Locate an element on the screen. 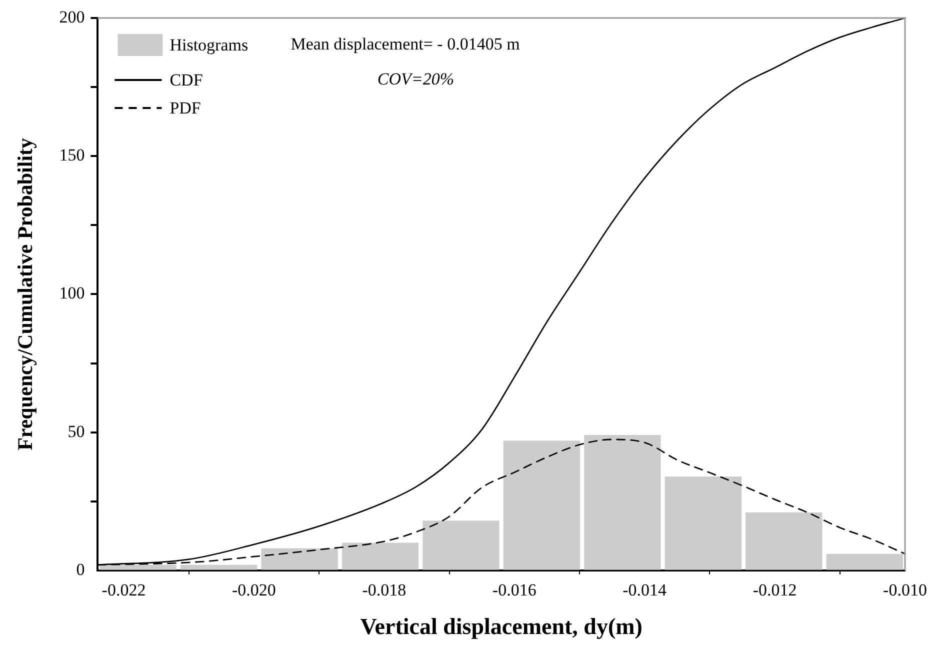 This screenshot has height=656, width=935. x-axis-title: Vertical displacement, dy(m) is located at coordinates (501, 627).